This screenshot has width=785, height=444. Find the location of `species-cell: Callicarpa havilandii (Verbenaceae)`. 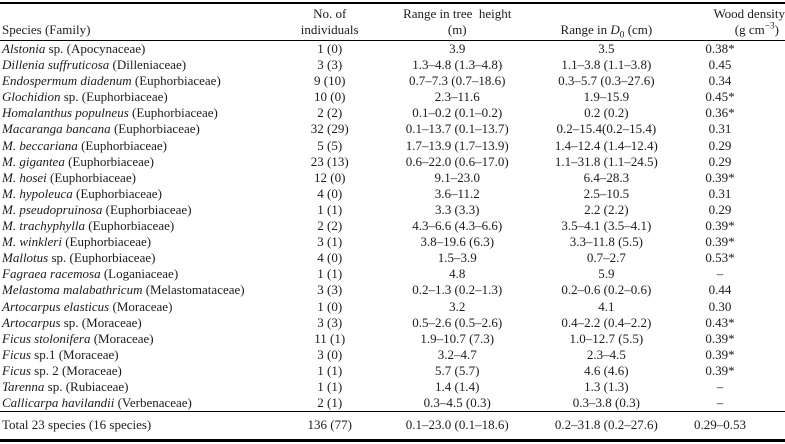

species-cell: Callicarpa havilandii (Verbenaceae) is located at coordinates (137, 403).